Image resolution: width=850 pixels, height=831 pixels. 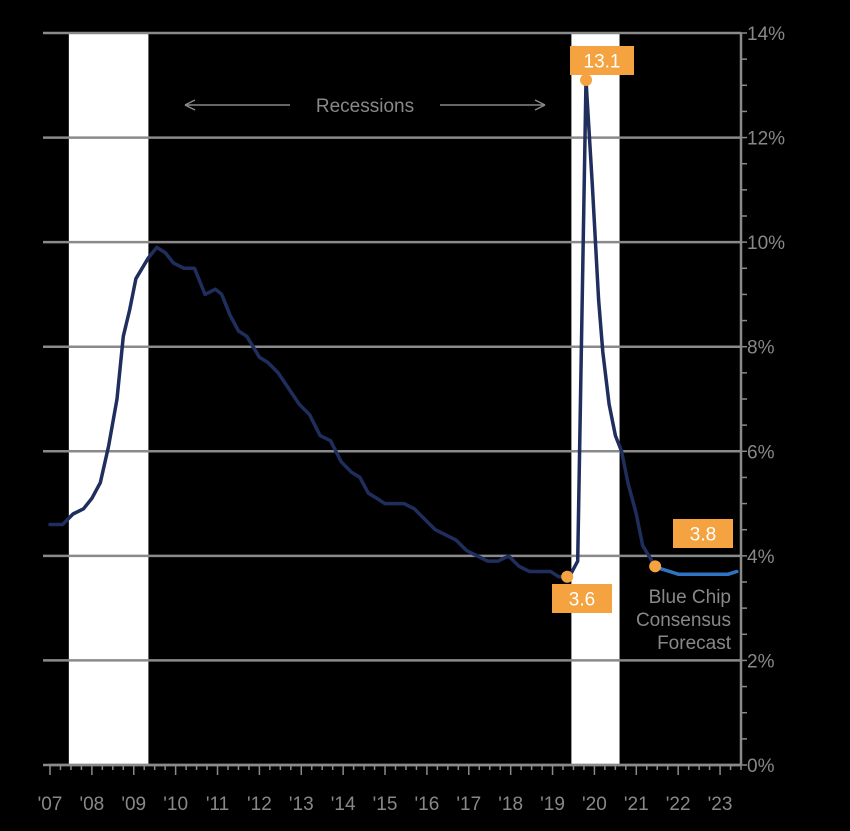 What do you see at coordinates (91, 804) in the screenshot?
I see `x-tick-label: '08` at bounding box center [91, 804].